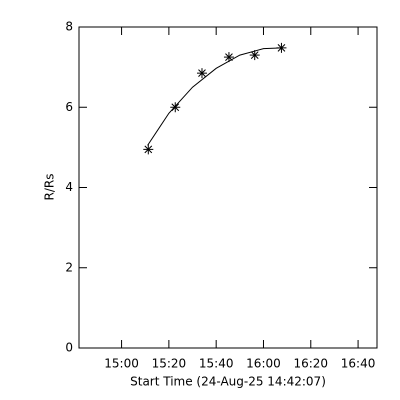 Image resolution: width=400 pixels, height=400 pixels. I want to click on x-tick-label: 15:00, so click(121, 364).